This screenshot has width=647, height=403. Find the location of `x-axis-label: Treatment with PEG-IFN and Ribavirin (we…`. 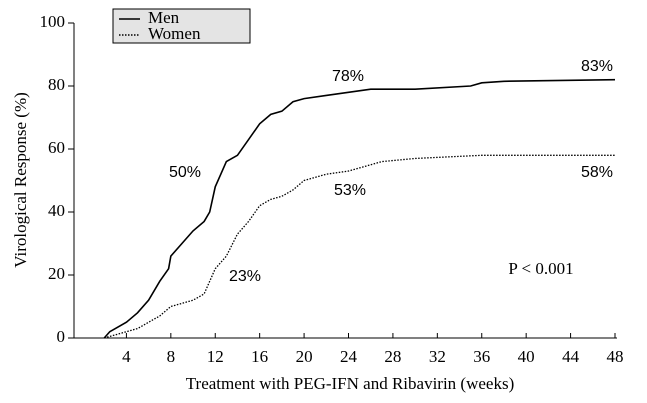

x-axis-label: Treatment with PEG-IFN and Ribavirin (we… is located at coordinates (350, 383).